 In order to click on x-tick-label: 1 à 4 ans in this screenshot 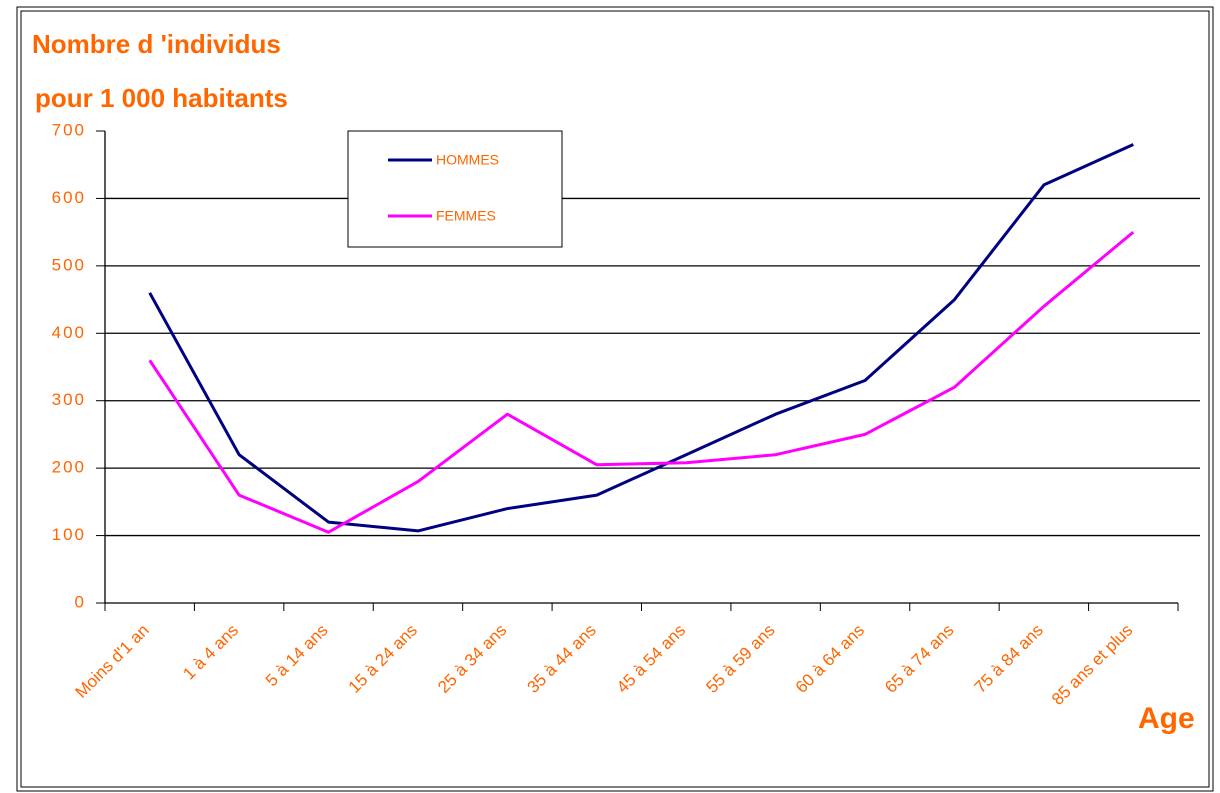, I will do `click(210, 652)`.